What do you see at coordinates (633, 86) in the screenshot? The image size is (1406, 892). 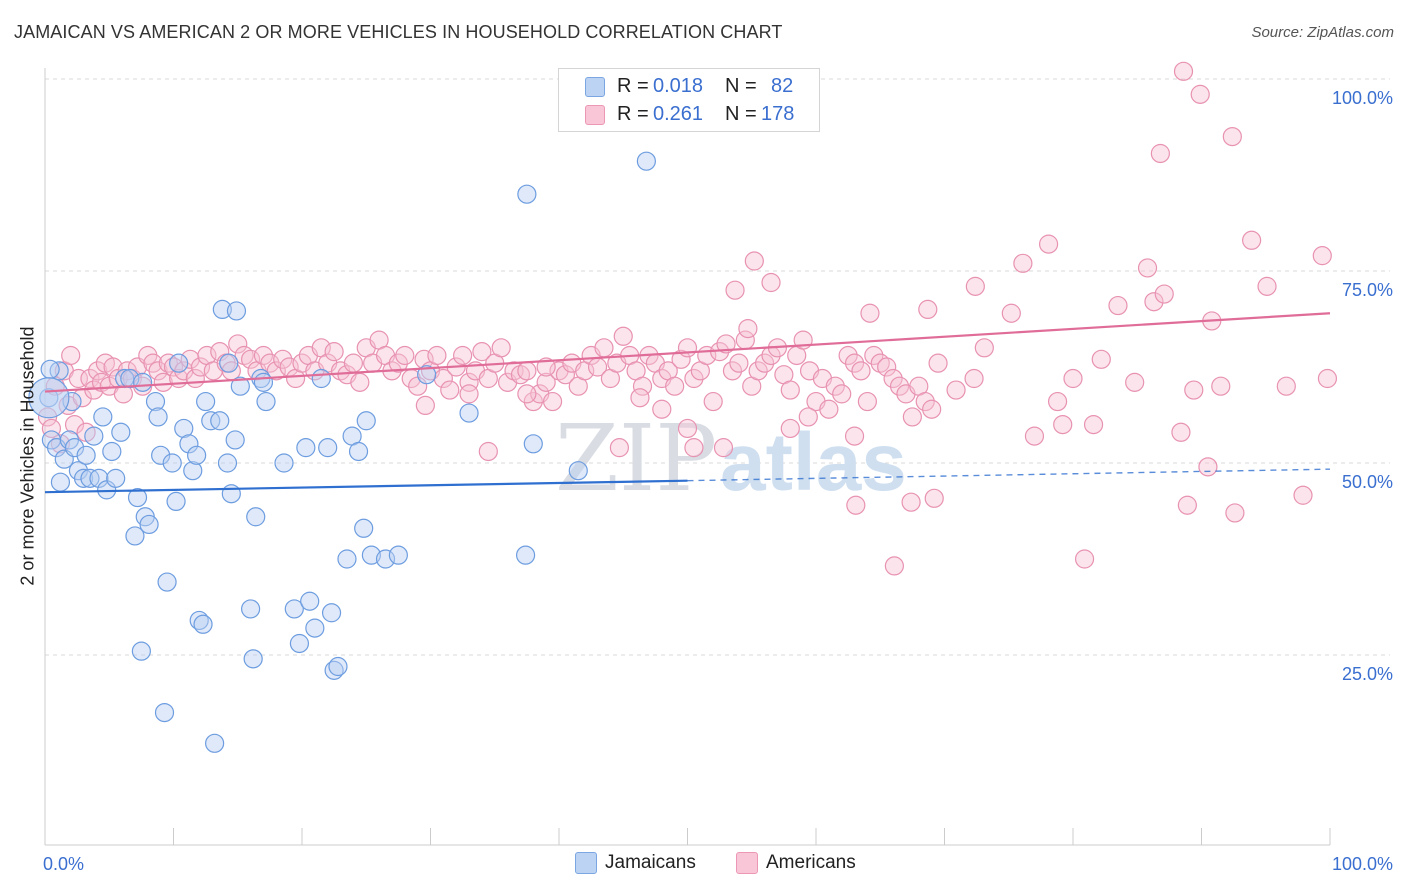 I see `r-label: R =` at bounding box center [633, 86].